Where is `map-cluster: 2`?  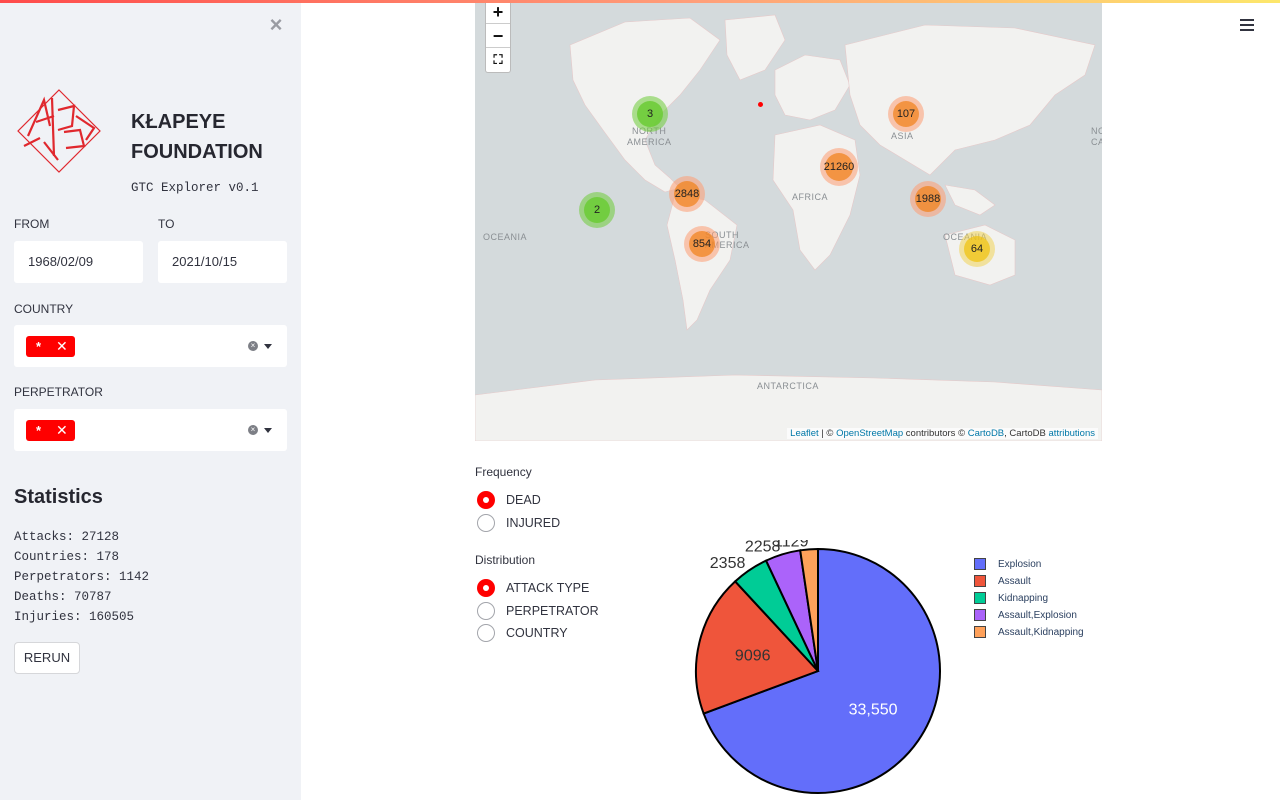
map-cluster: 2 is located at coordinates (597, 210).